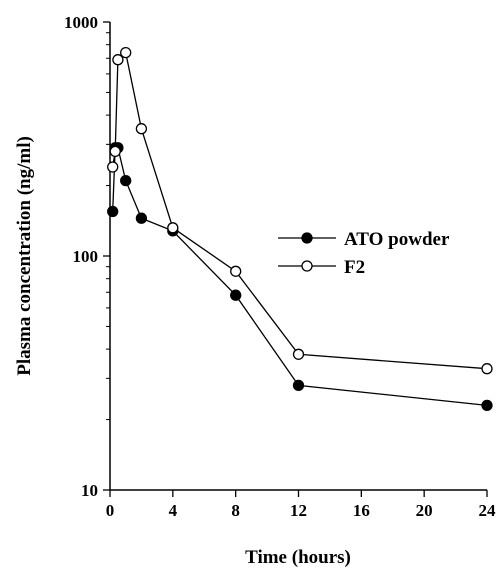  What do you see at coordinates (81, 22) in the screenshot?
I see `y-tick-label: 1000` at bounding box center [81, 22].